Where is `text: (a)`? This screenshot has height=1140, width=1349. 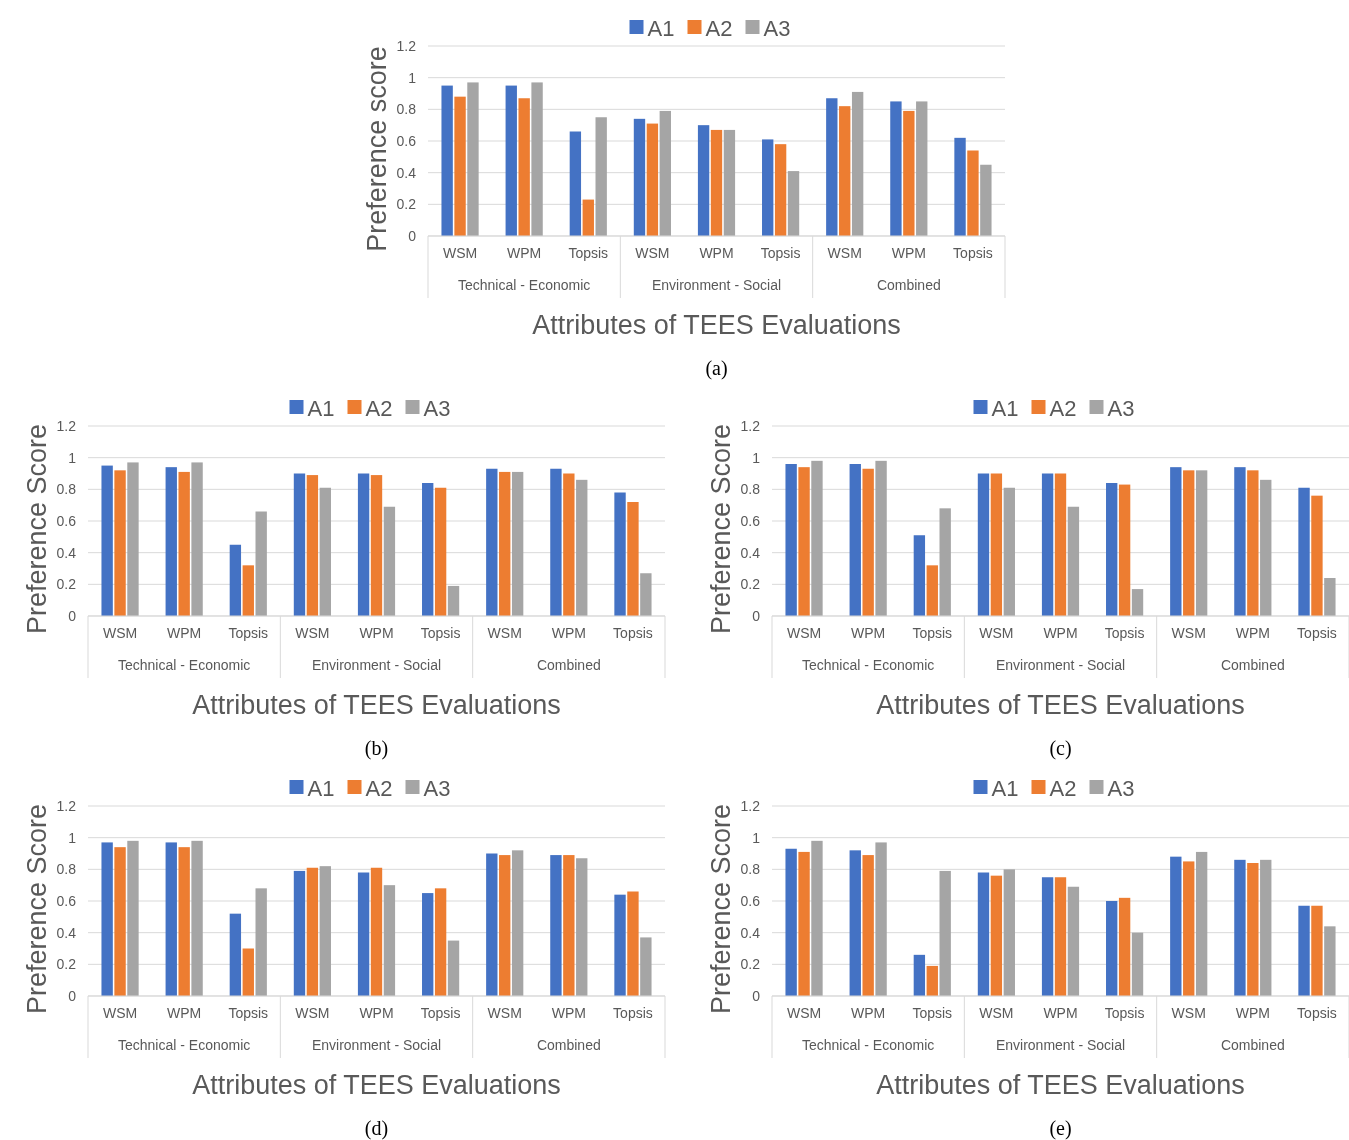
text: (a) is located at coordinates (716, 368).